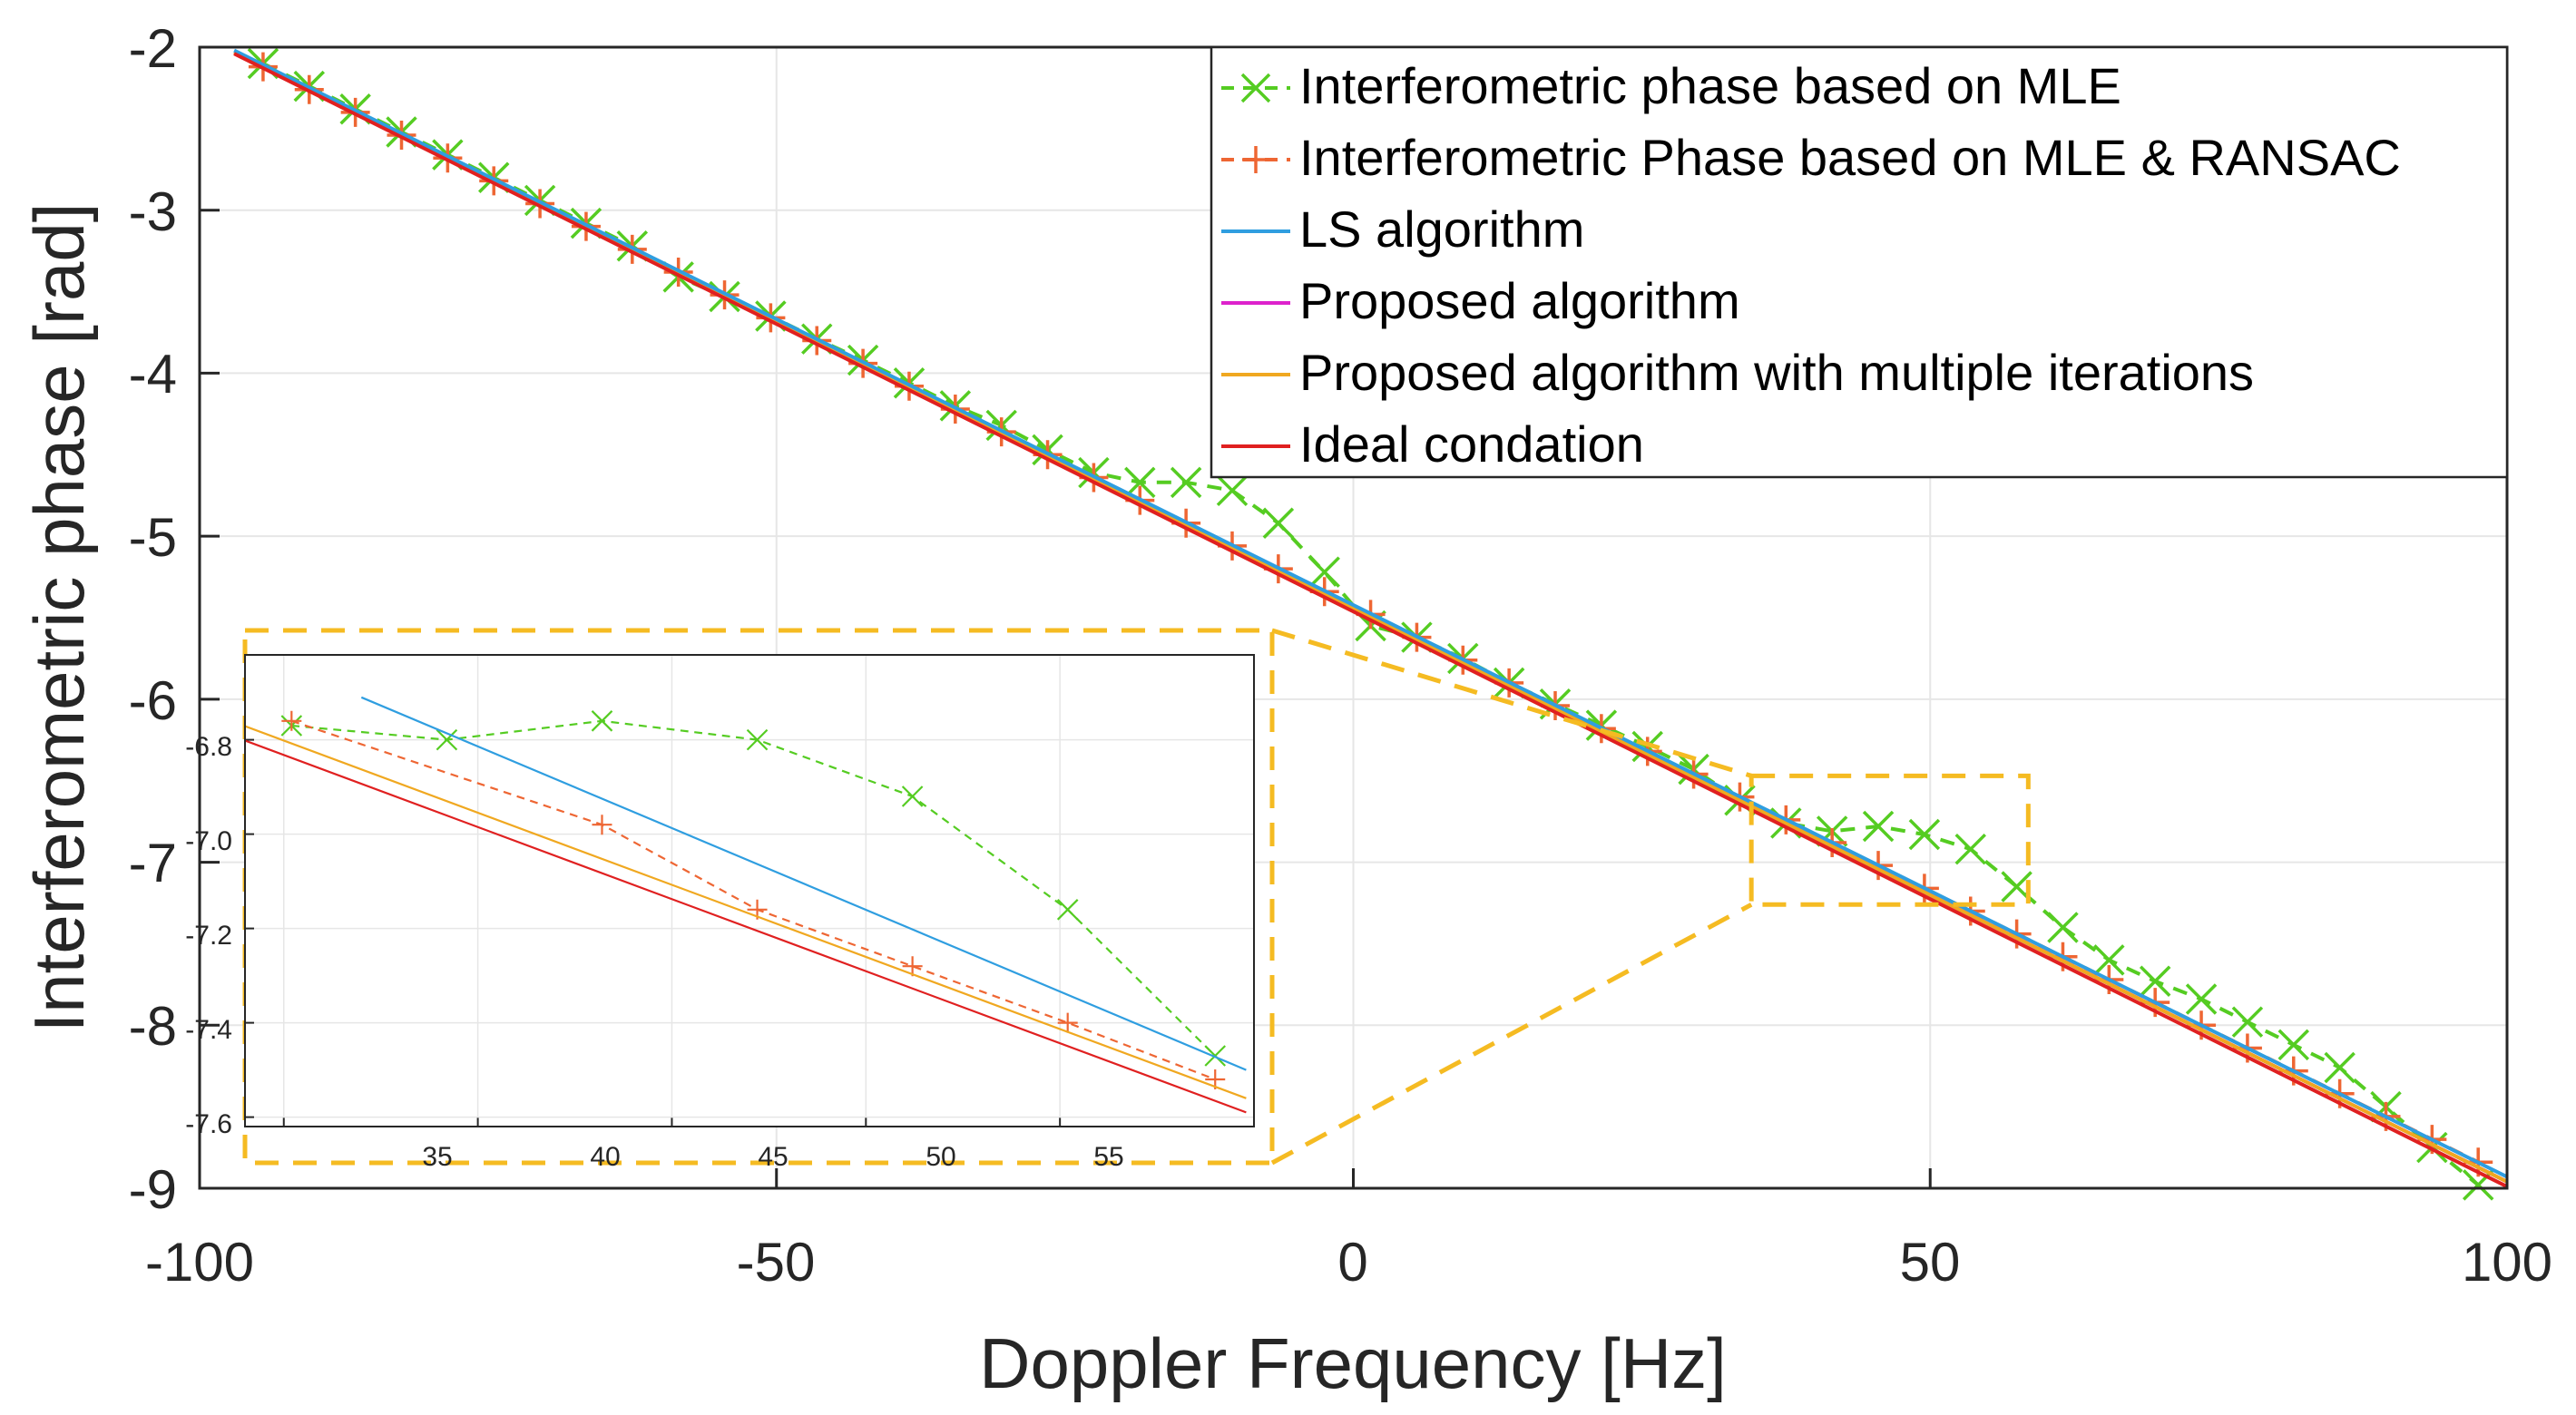 This screenshot has height=1415, width=2576. I want to click on legend-label: Ideal condation, so click(1471, 444).